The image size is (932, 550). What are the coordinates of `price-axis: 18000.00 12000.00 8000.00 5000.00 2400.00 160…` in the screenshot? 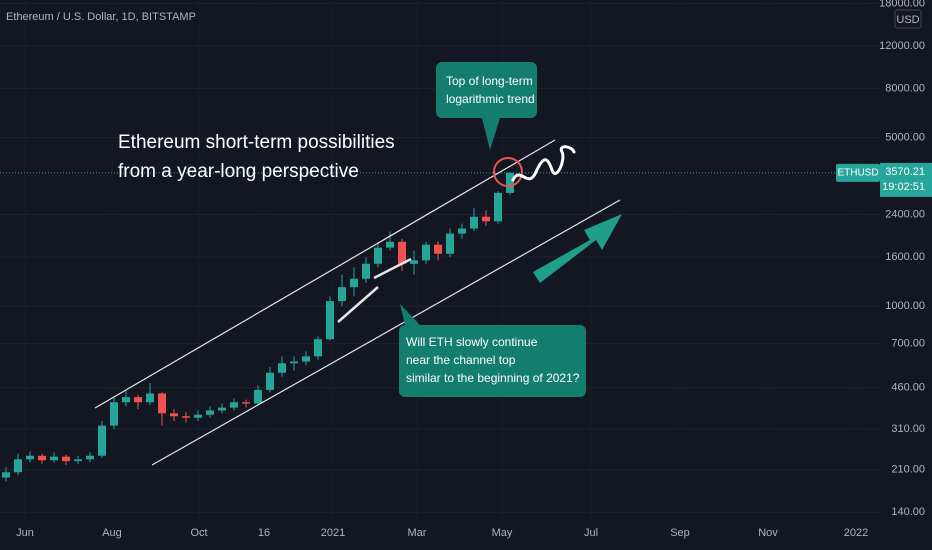 It's located at (884, 259).